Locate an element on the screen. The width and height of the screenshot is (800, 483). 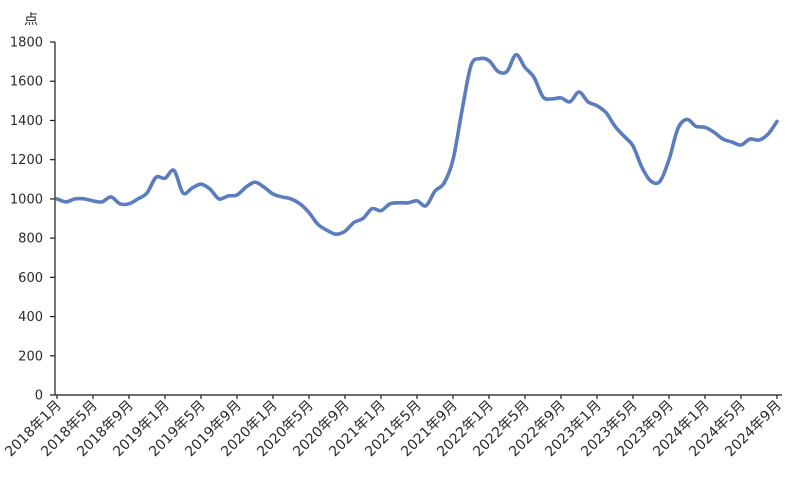
y-tick-label: 1200 is located at coordinates (26, 160).